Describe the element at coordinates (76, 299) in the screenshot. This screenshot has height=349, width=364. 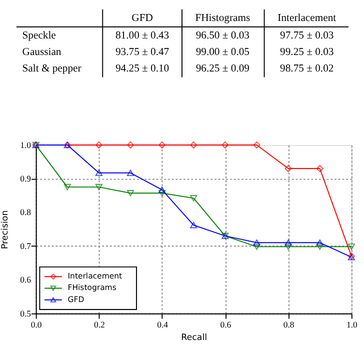
I see `legend-label: GFD` at that location.